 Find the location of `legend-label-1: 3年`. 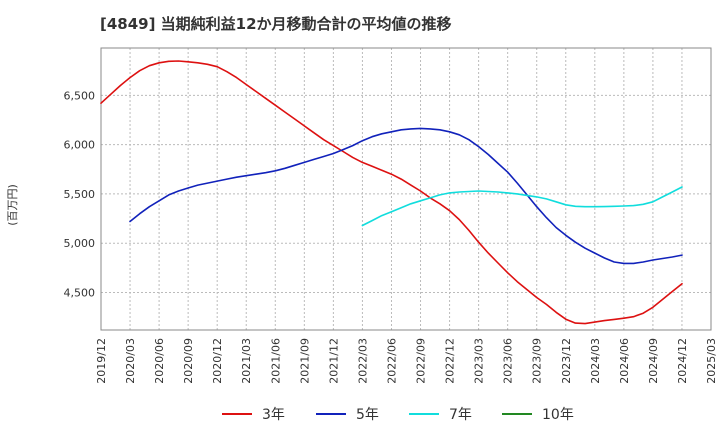

legend-label-1: 3年 is located at coordinates (273, 415).